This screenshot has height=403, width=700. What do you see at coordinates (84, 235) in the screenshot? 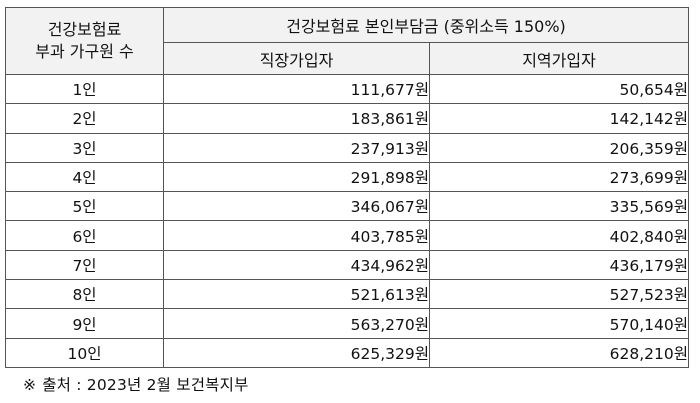
I see `household-count-cell: 6인` at bounding box center [84, 235].